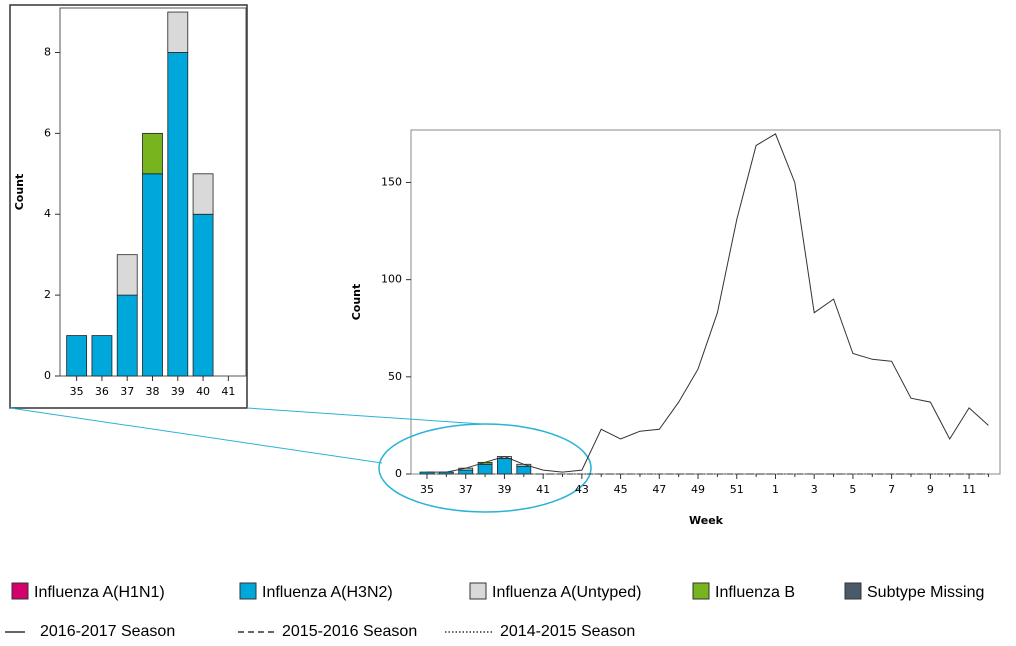 The width and height of the screenshot is (1016, 646). What do you see at coordinates (47, 294) in the screenshot?
I see `y-tick-label: 2` at bounding box center [47, 294].